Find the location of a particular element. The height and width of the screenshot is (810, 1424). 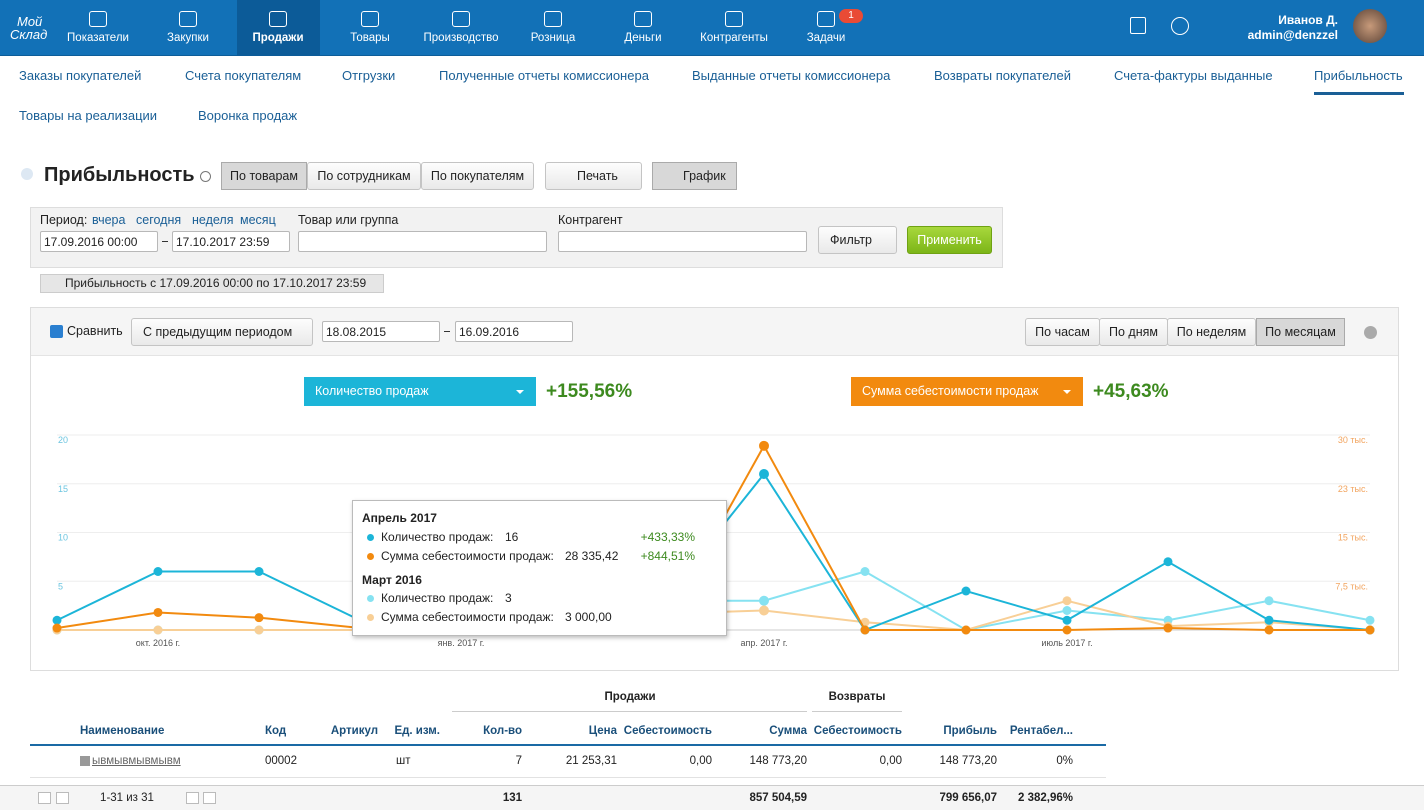

x-tick-label: окт. 2016 г. is located at coordinates (158, 643).